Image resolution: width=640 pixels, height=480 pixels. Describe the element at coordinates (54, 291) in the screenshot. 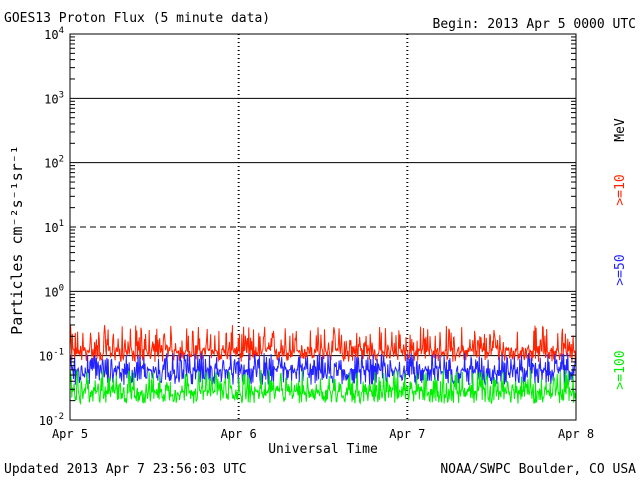

I see `y-tick-label: 10⁰` at that location.